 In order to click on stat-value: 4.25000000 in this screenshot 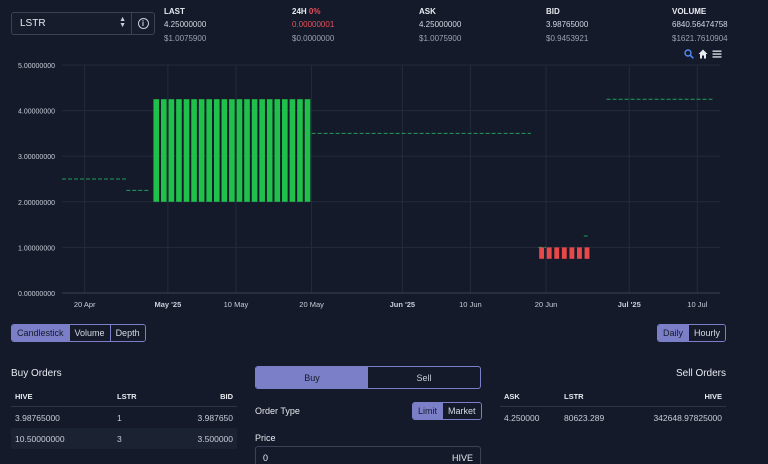, I will do `click(185, 24)`.